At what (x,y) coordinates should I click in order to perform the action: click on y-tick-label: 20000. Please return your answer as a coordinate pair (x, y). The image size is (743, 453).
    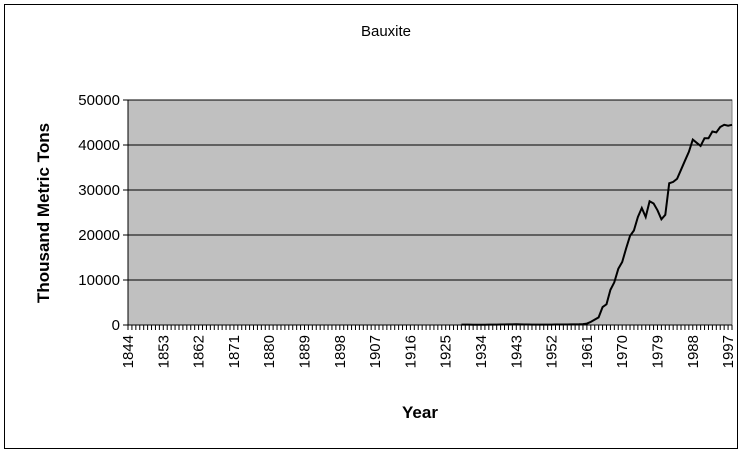
    Looking at the image, I should click on (99, 235).